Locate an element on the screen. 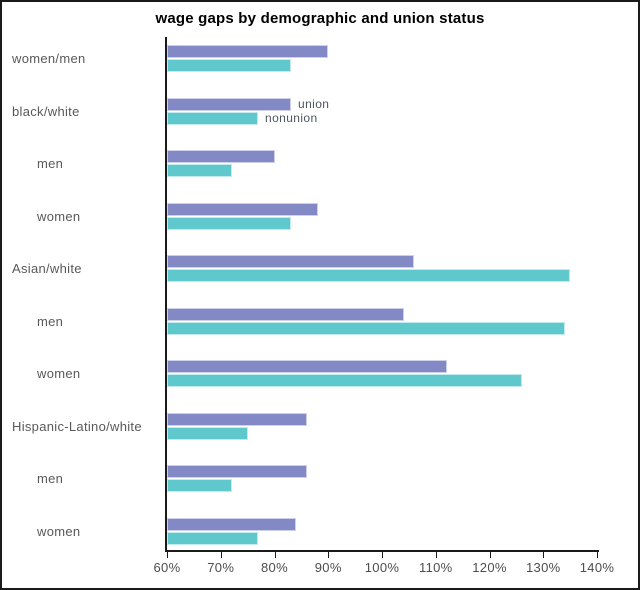 This screenshot has width=640, height=590. legend-union-label: union is located at coordinates (314, 104).